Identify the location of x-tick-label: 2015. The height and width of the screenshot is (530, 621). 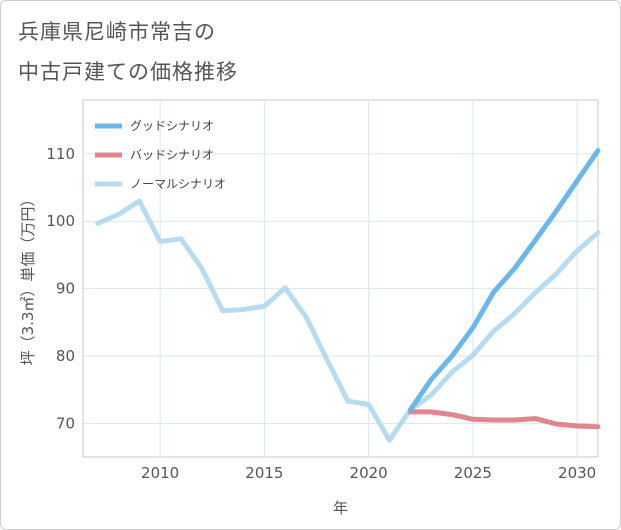
(264, 473).